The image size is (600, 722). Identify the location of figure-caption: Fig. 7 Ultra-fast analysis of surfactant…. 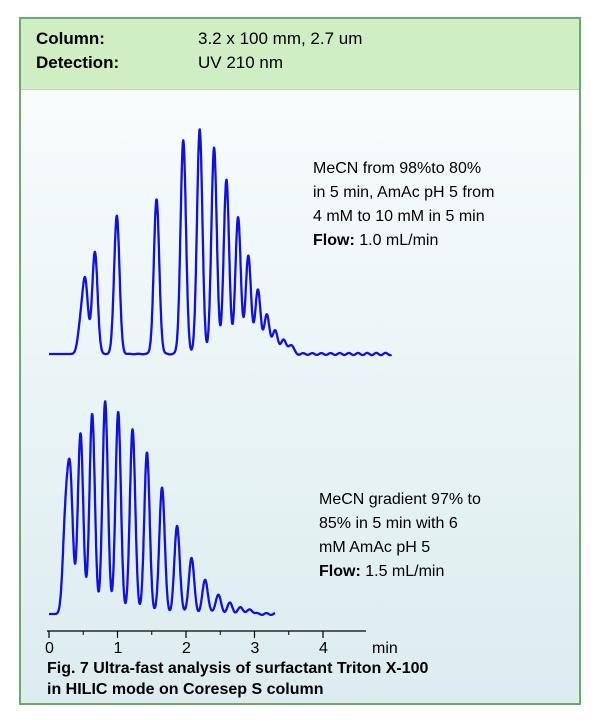
(307, 679).